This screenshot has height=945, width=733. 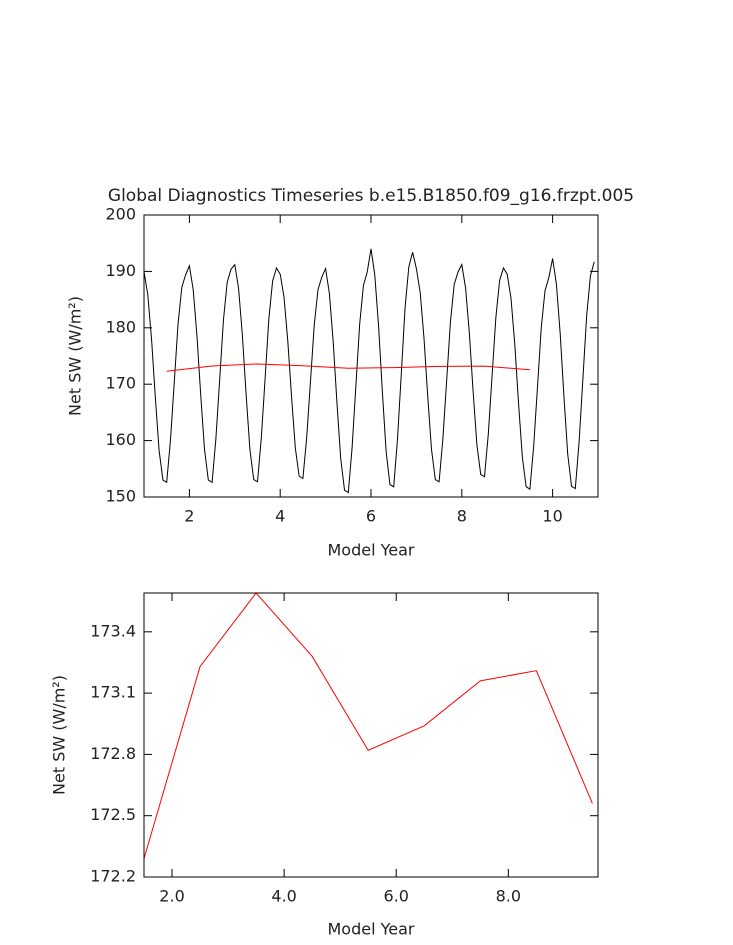 What do you see at coordinates (113, 630) in the screenshot?
I see `y-tick-label: 173.4` at bounding box center [113, 630].